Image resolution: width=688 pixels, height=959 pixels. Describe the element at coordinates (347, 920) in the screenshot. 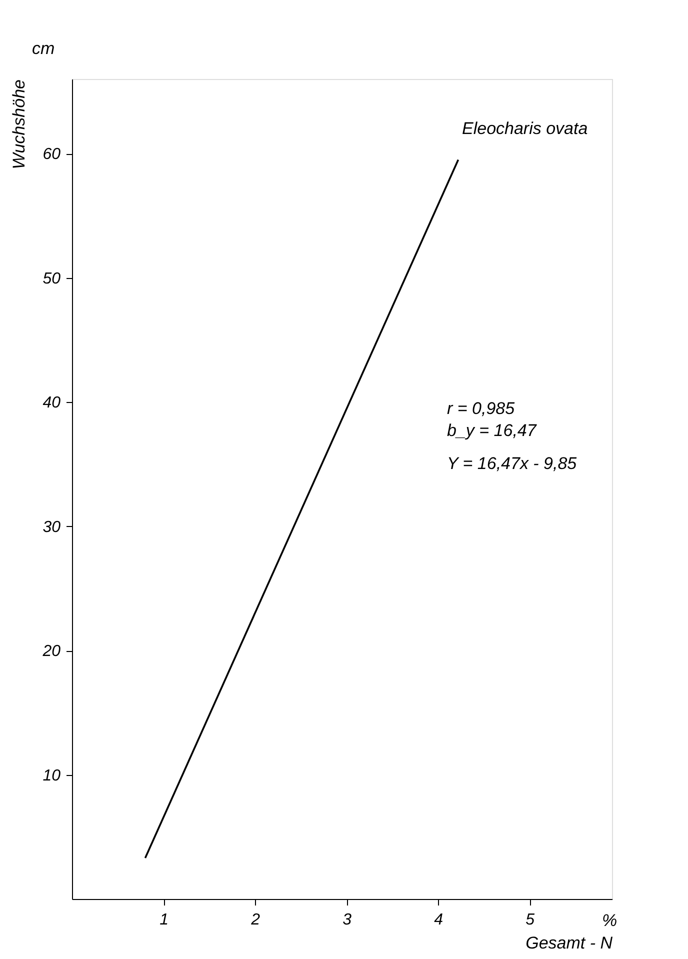

I see `x-tick-label: 3` at that location.